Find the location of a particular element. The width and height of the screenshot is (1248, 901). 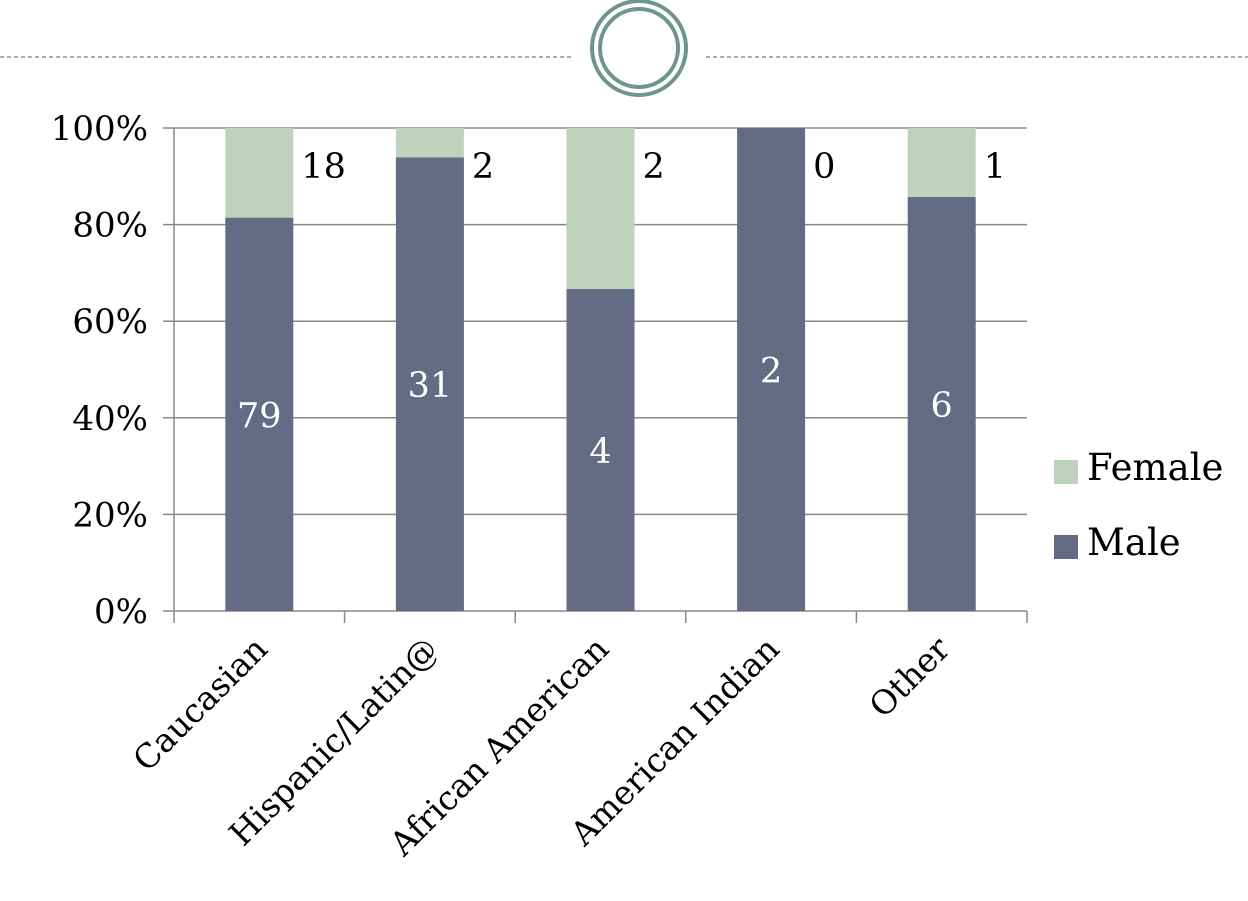

bar-male-caucasian is located at coordinates (259, 414).